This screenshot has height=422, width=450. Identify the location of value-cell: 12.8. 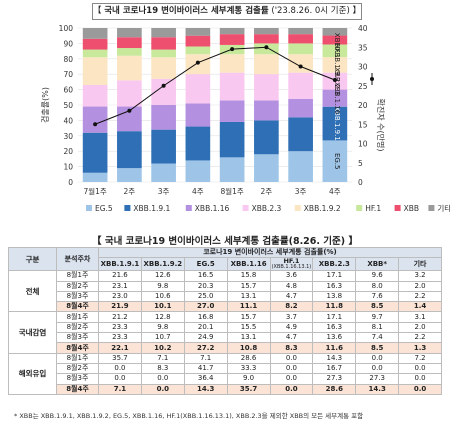
(162, 317).